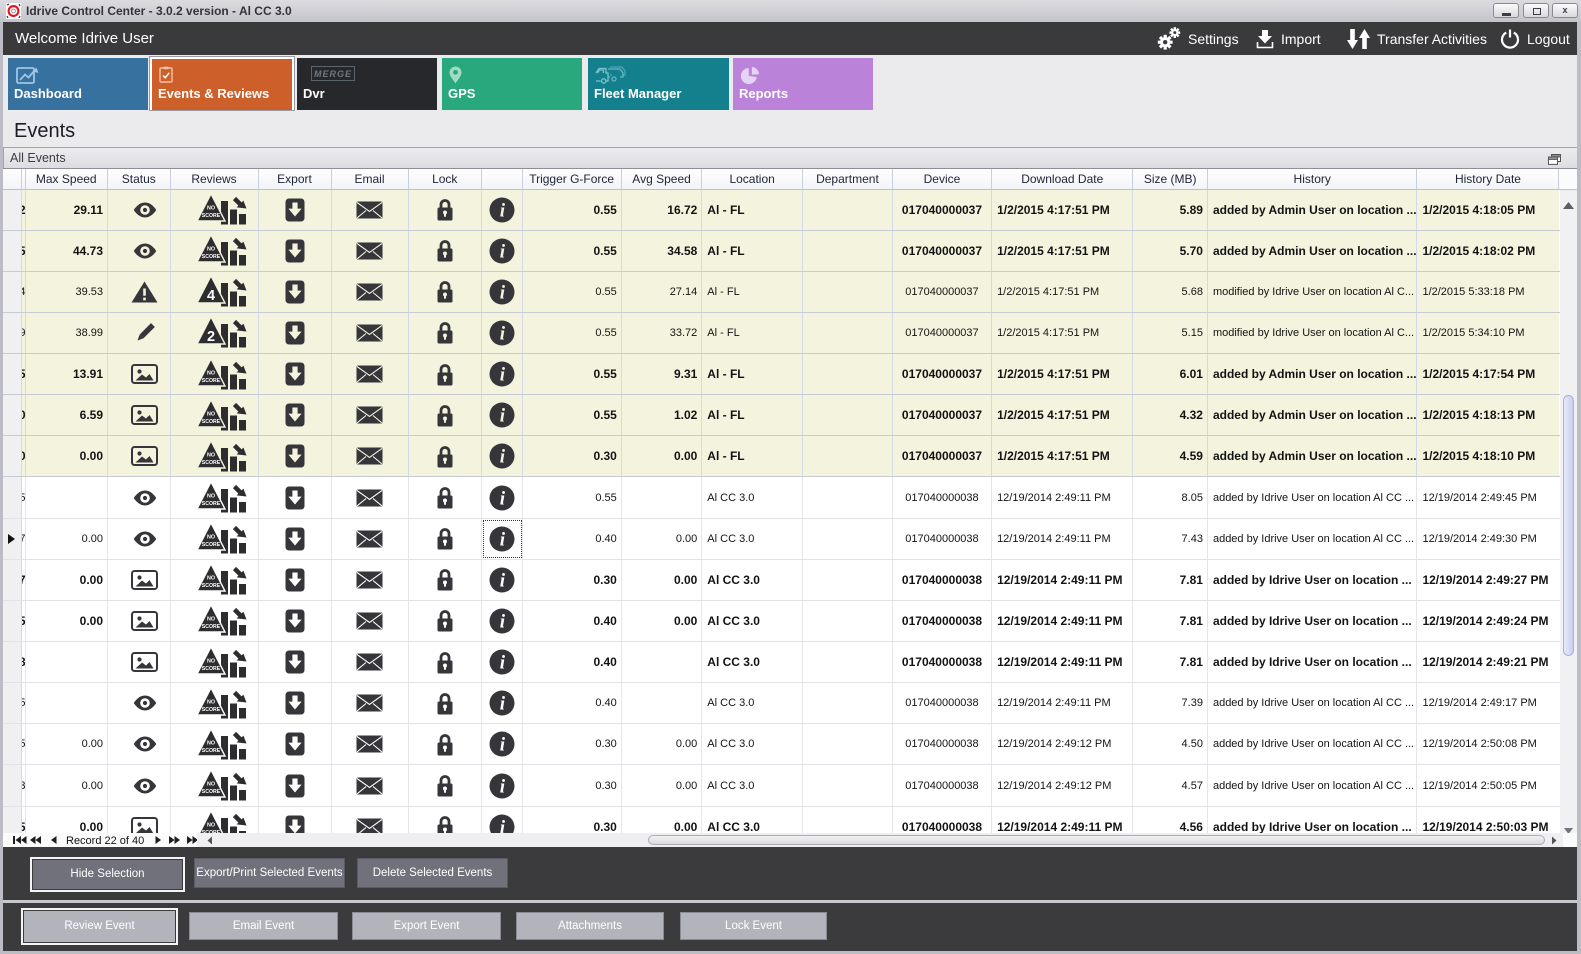  I want to click on svg-text: 4, so click(210, 296).